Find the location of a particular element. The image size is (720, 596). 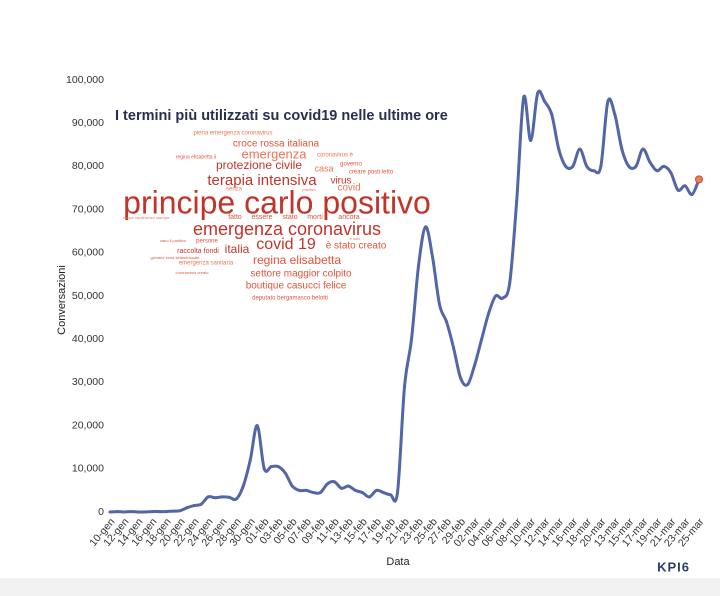

word-cloud-term: ancora is located at coordinates (349, 217).